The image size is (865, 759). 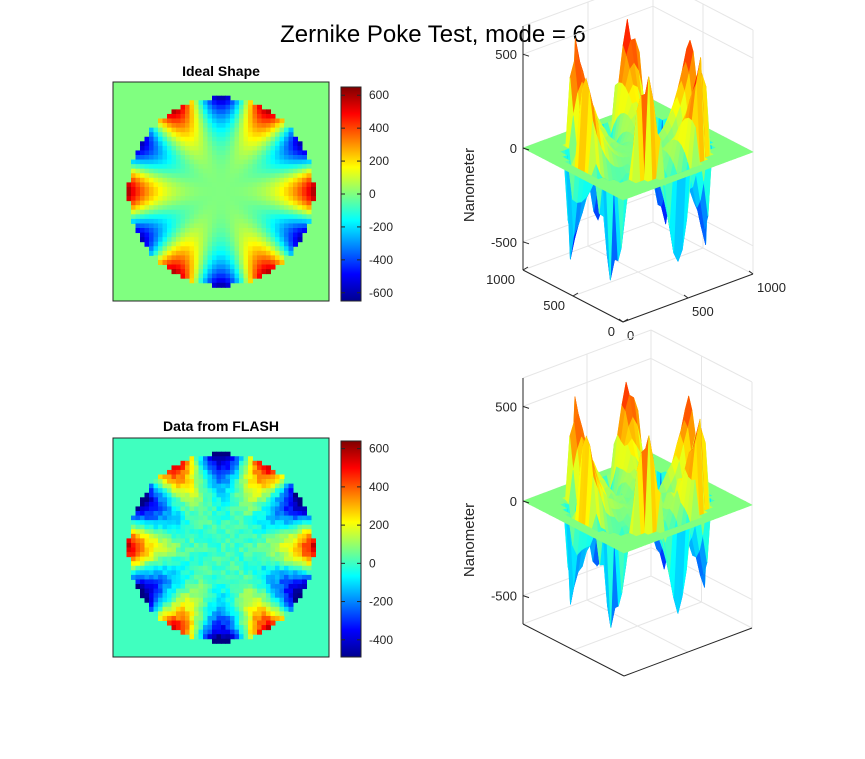 What do you see at coordinates (372, 194) in the screenshot?
I see `colorbar-tick-label: 0` at bounding box center [372, 194].